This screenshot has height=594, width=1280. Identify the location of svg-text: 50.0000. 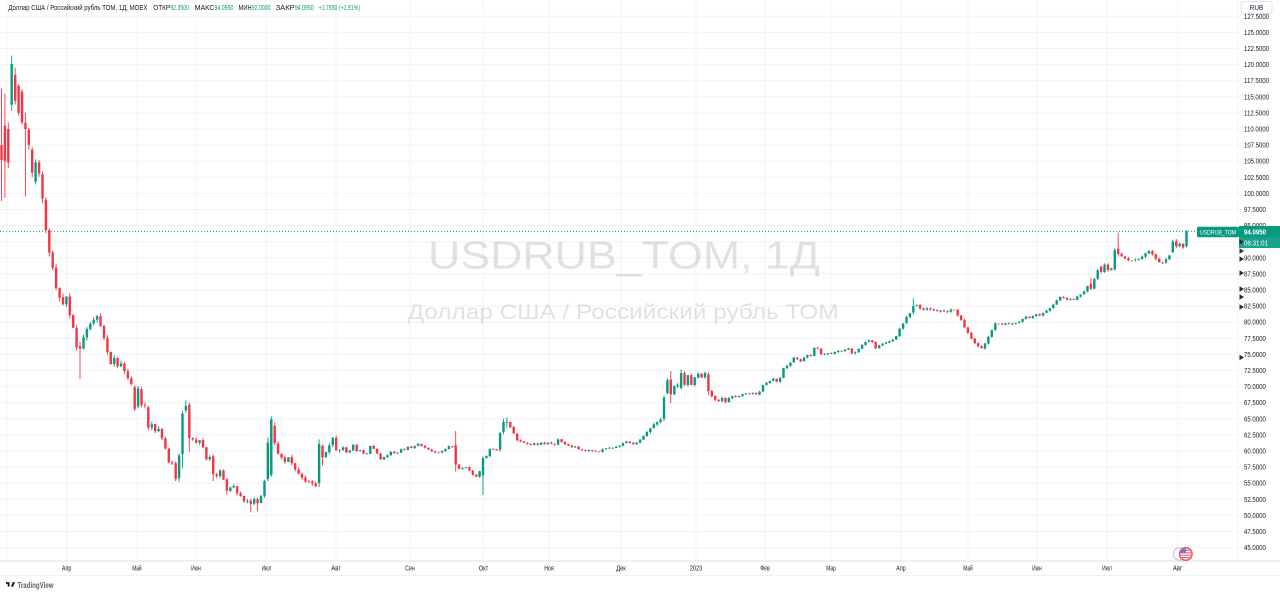
(1255, 516).